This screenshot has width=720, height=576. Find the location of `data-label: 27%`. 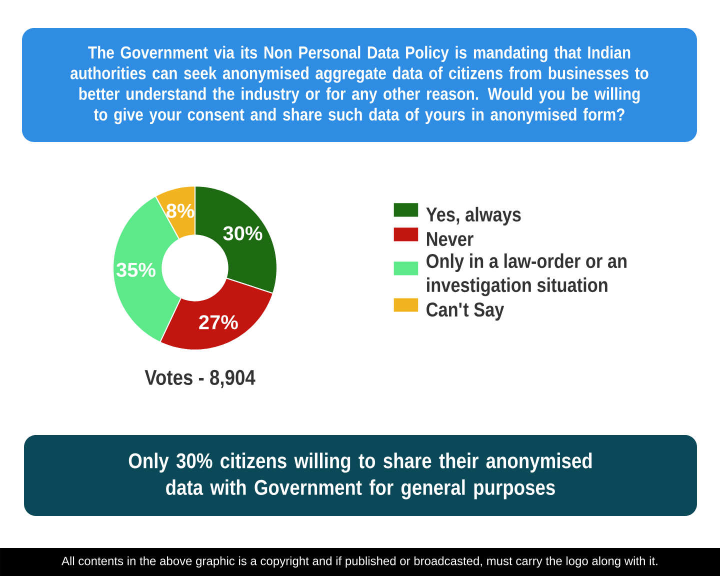

data-label: 27% is located at coordinates (218, 322).